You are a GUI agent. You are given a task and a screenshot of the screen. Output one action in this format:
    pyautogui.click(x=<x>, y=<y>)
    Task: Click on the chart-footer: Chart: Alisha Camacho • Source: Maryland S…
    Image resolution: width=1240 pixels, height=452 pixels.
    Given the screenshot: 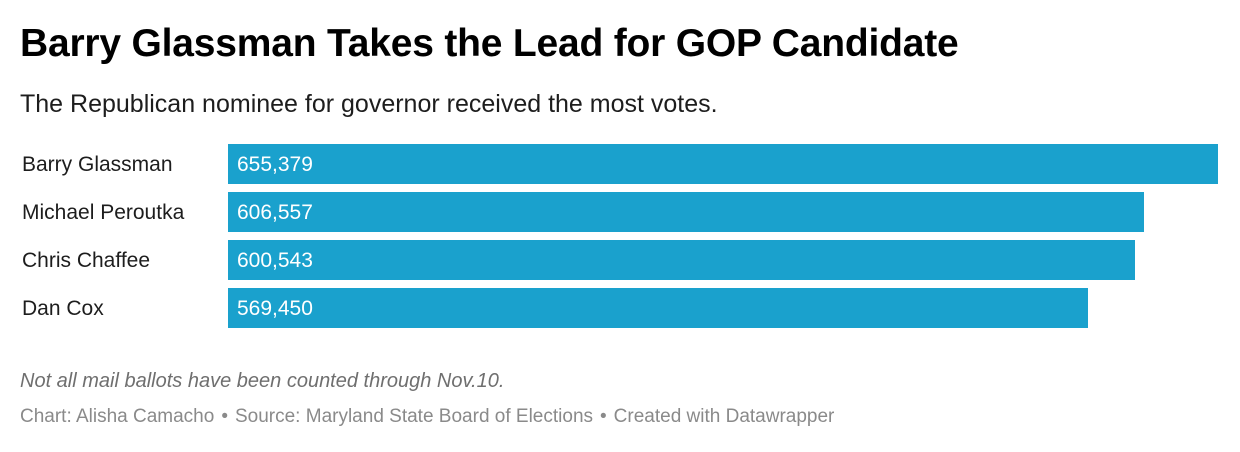 What is the action you would take?
    pyautogui.click(x=427, y=417)
    